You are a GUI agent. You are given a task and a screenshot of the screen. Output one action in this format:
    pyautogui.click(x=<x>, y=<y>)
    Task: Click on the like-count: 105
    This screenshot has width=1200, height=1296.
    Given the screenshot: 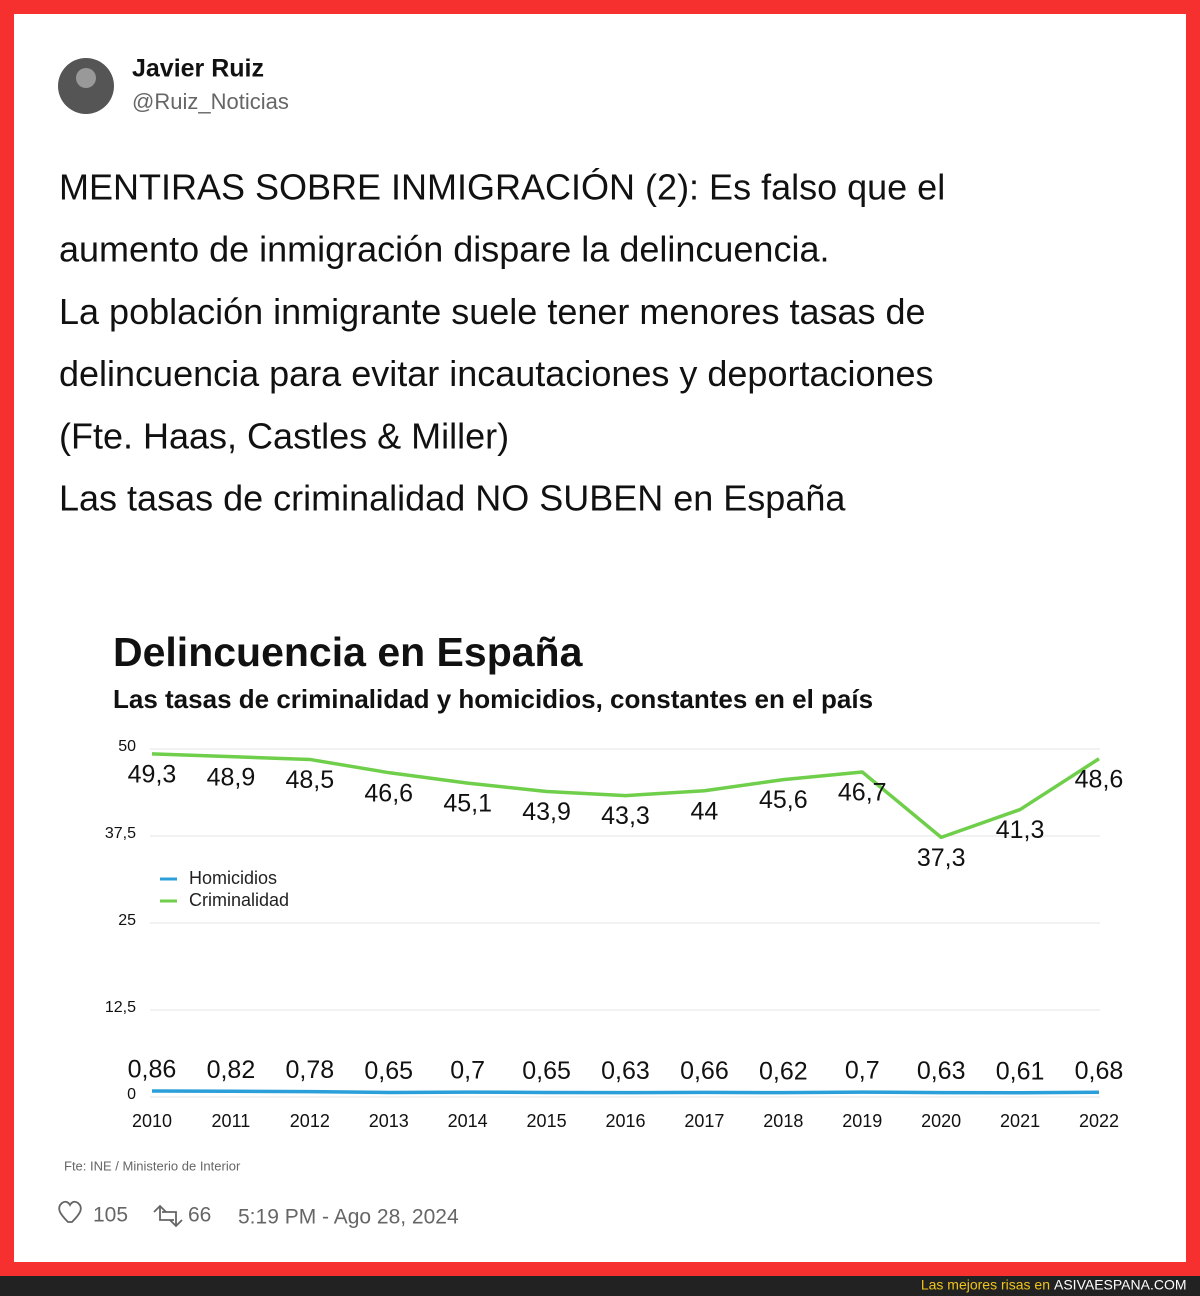 What is the action you would take?
    pyautogui.click(x=110, y=1215)
    